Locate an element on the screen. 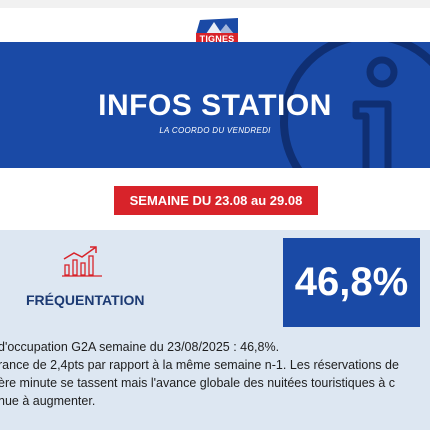  chart-growth-icon is located at coordinates (82, 261).